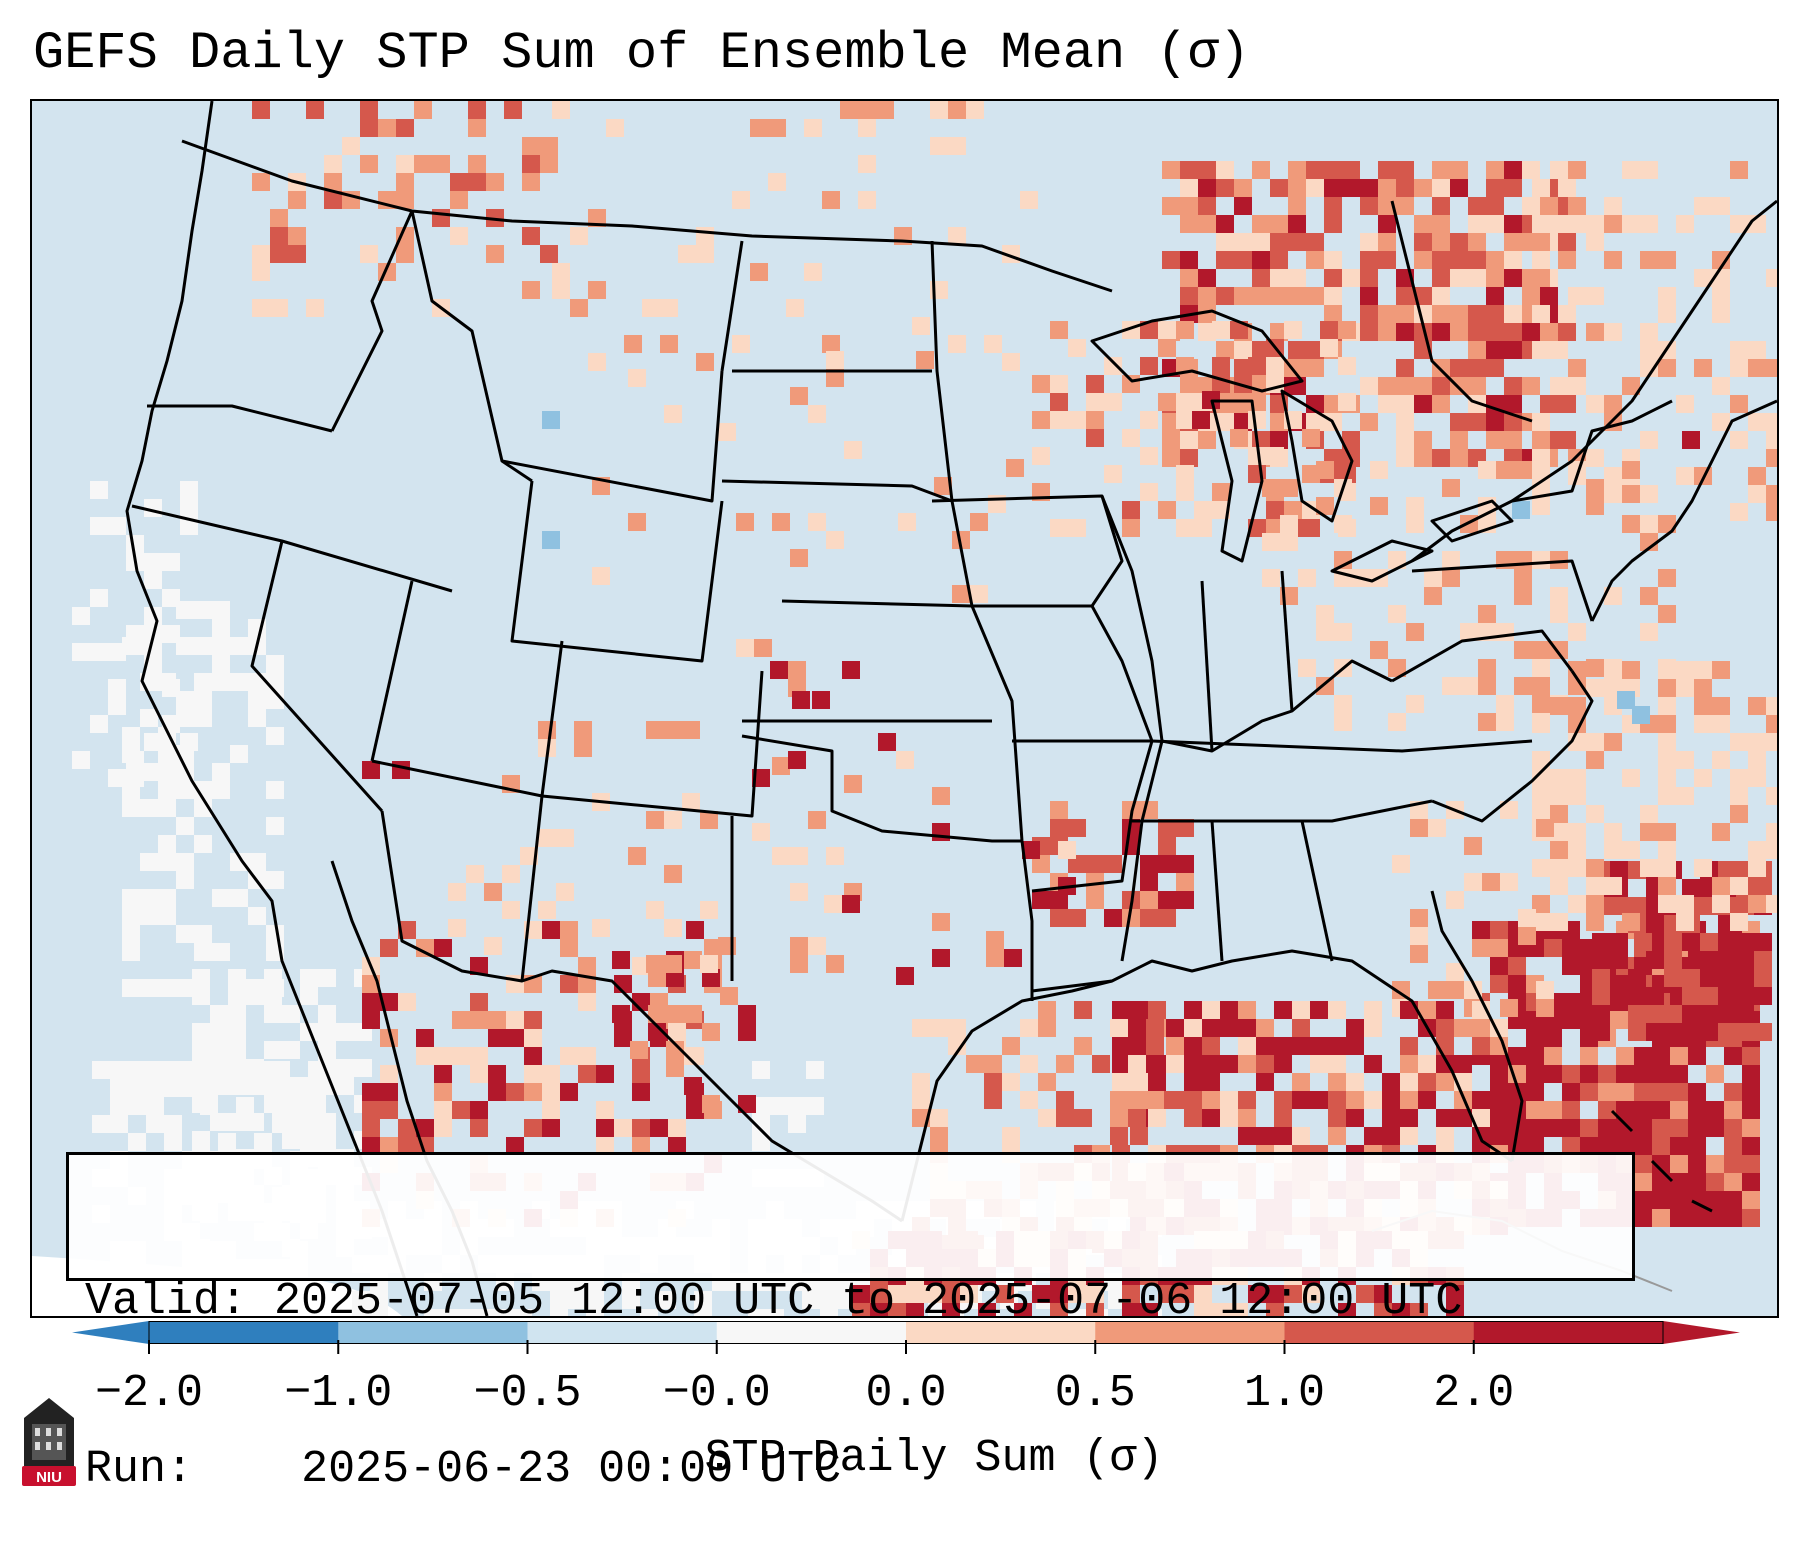 Image resolution: width=1803 pixels, height=1554 pixels. What do you see at coordinates (1701, 1332) in the screenshot?
I see `colorbar-extend-high` at bounding box center [1701, 1332].